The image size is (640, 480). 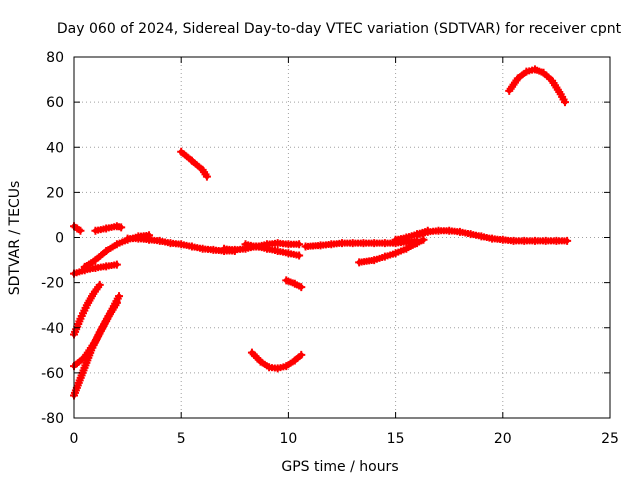 I want to click on y-tick-label: 80, so click(x=55, y=58).